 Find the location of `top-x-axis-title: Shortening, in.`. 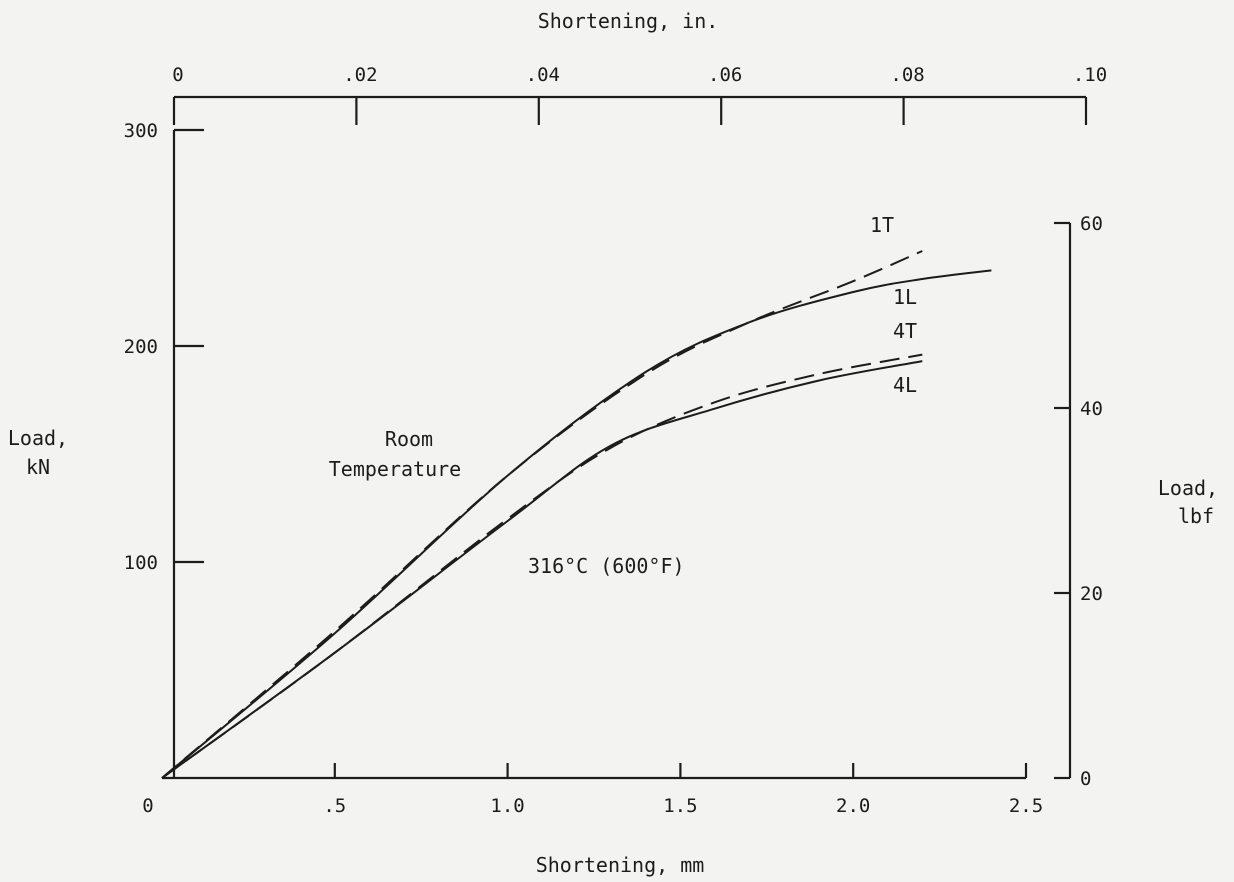

top-x-axis-title: Shortening, in. is located at coordinates (628, 21).